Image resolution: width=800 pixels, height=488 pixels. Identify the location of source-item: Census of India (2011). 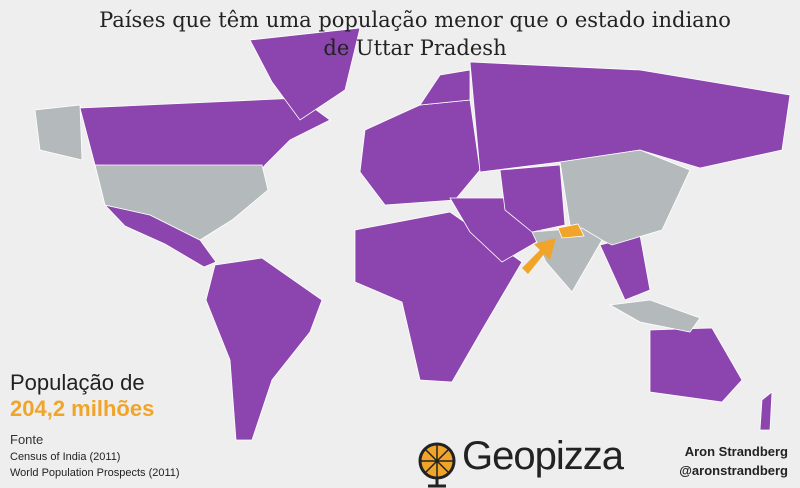
(65, 457).